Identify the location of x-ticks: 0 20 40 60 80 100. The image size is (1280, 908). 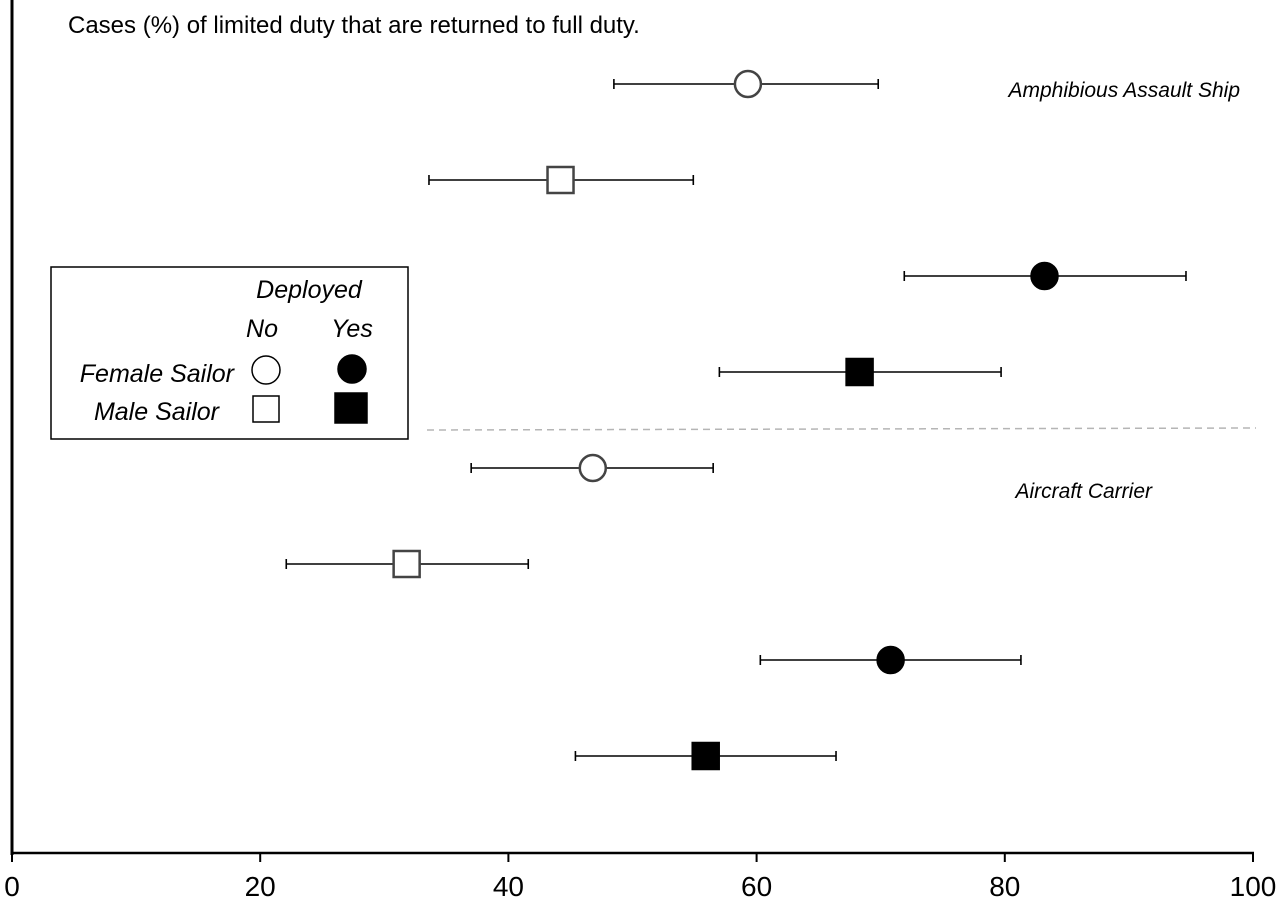
(640, 877).